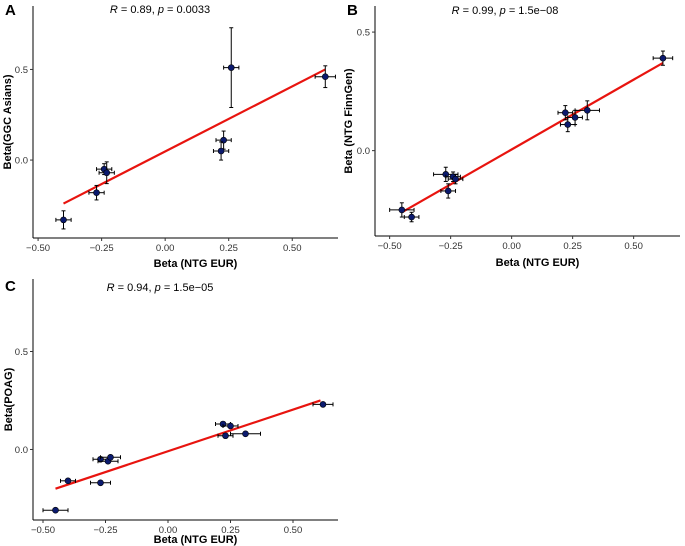  I want to click on panel-a-p-label: p, so click(160, 10).